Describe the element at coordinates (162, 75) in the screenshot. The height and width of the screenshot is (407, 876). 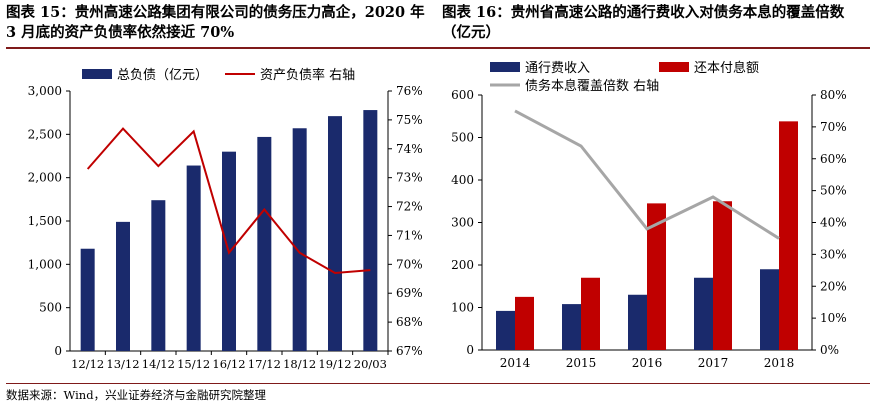
I see `legend-label-total-debt: 总负债（亿元）` at that location.